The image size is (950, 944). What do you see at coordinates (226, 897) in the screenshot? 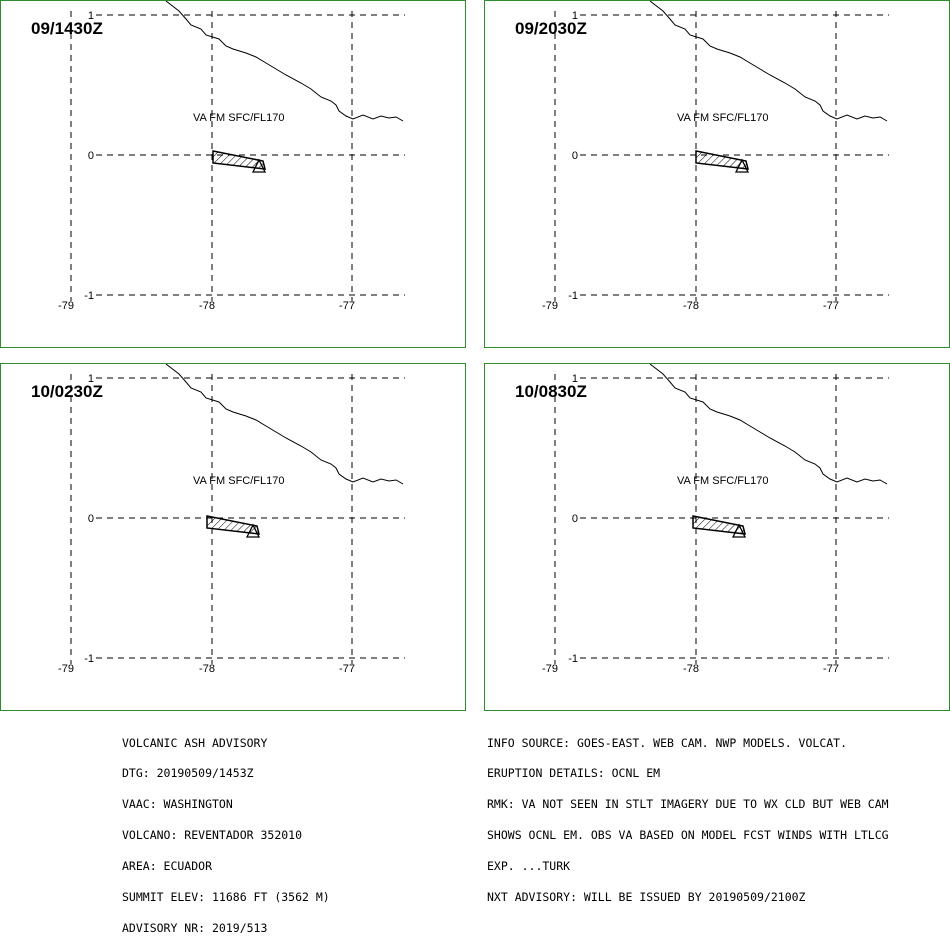
I see `advisory-line: SUMMIT ELEV: 11686 FT (3562 M)` at bounding box center [226, 897].